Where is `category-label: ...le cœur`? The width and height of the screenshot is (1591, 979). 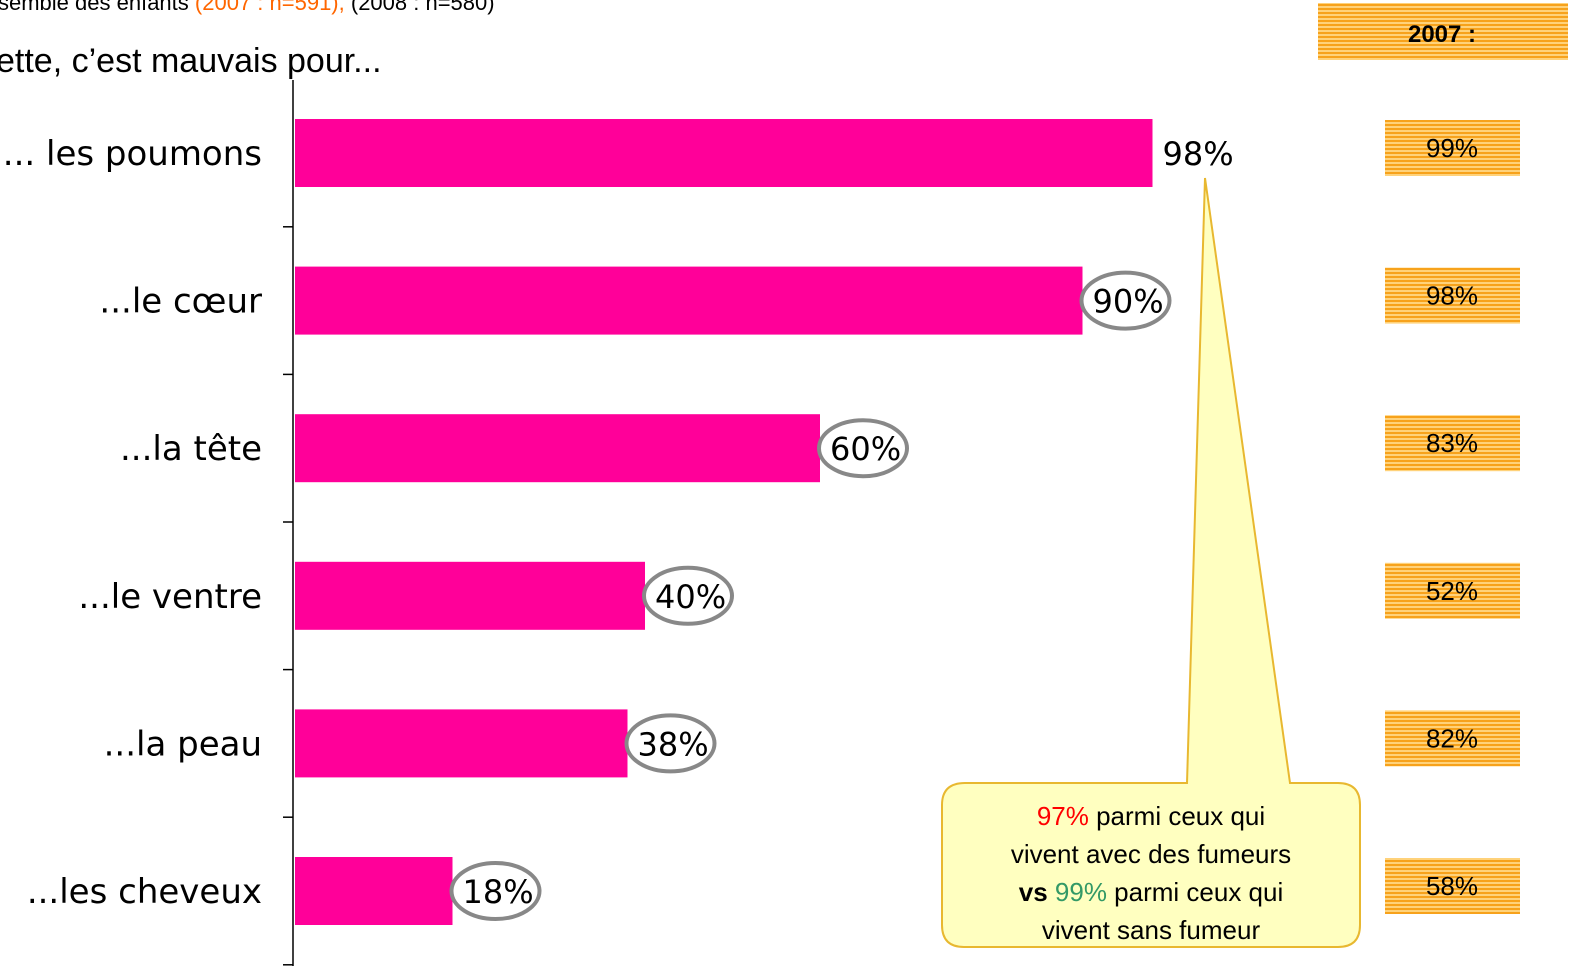 category-label: ...le cœur is located at coordinates (180, 302).